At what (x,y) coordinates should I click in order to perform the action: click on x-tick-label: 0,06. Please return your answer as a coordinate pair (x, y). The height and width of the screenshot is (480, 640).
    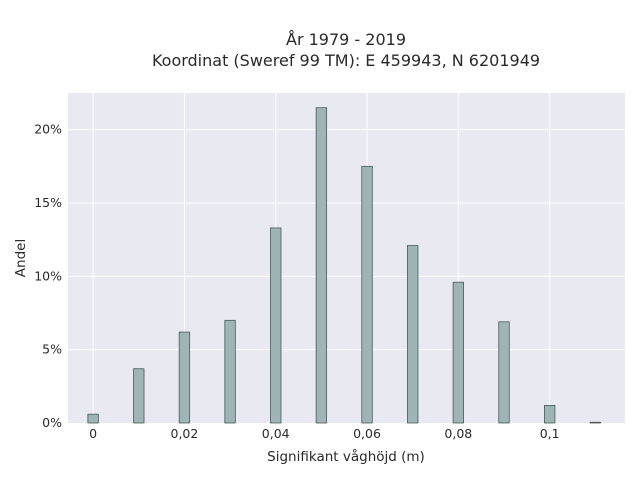
    Looking at the image, I should click on (367, 433).